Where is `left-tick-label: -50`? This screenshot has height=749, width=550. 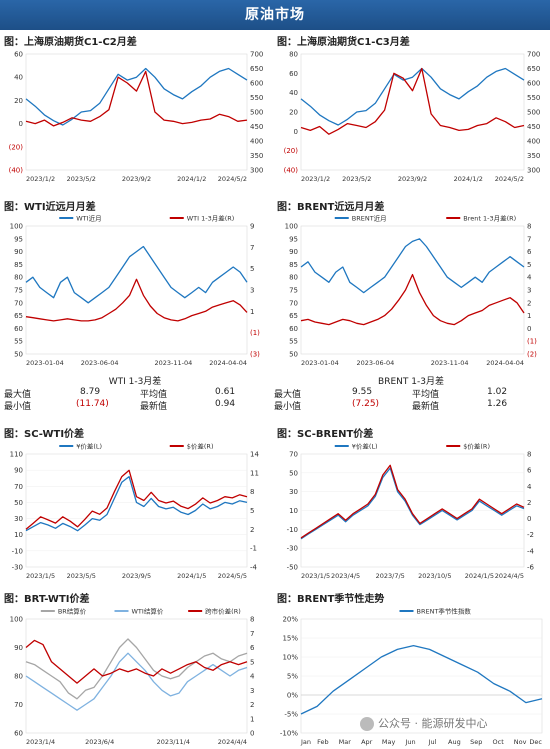 left-tick-label: -50 is located at coordinates (292, 568).